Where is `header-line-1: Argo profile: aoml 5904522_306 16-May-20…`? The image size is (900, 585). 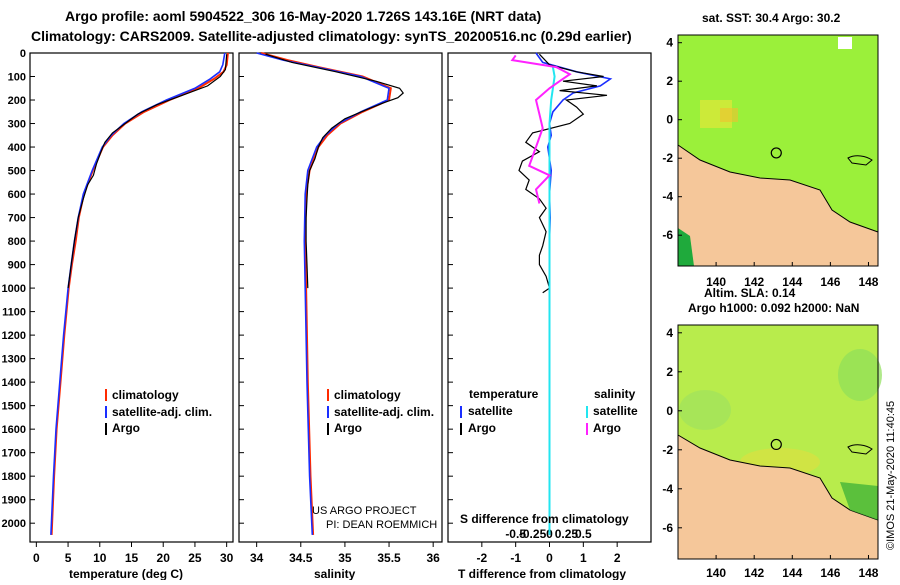
header-line-1: Argo profile: aoml 5904522_306 16-May-20… is located at coordinates (303, 16).